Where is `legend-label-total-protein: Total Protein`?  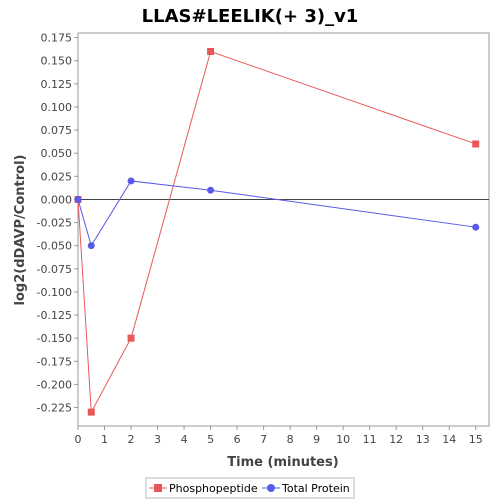 legend-label-total-protein: Total Protein is located at coordinates (315, 488).